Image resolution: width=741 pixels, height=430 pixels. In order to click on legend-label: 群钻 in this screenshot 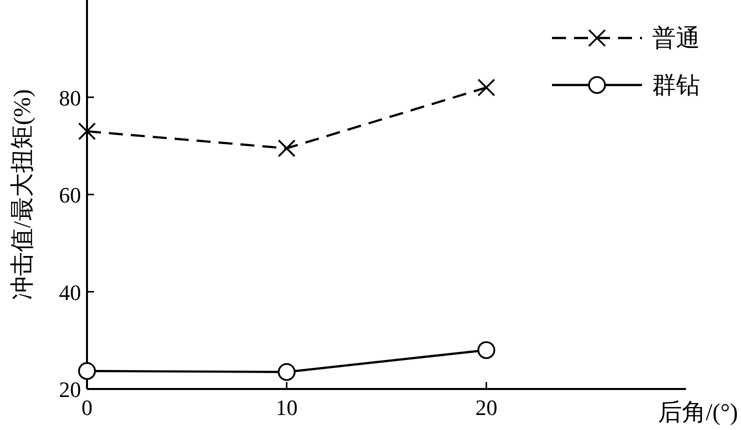, I will do `click(676, 86)`.